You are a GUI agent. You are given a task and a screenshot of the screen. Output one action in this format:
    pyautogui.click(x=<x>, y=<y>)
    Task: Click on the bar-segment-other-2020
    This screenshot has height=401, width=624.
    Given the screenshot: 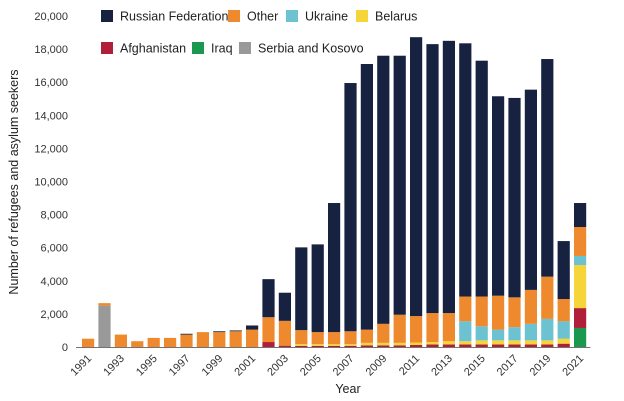 What is the action you would take?
    pyautogui.click(x=563, y=310)
    